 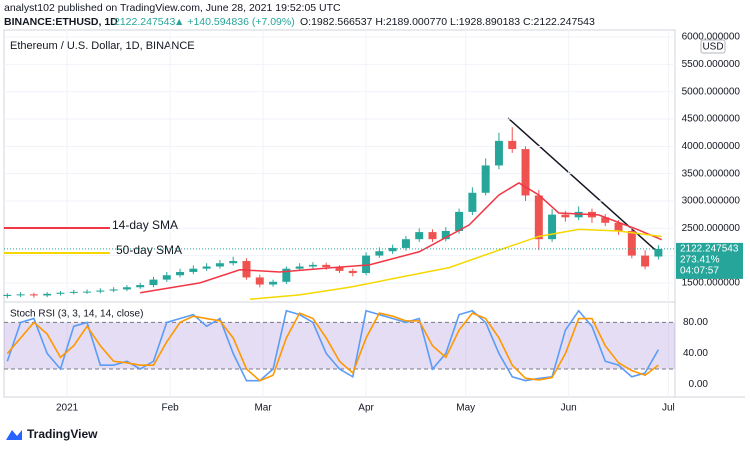 What do you see at coordinates (366, 408) in the screenshot?
I see `x-tick-label: Apr` at bounding box center [366, 408].